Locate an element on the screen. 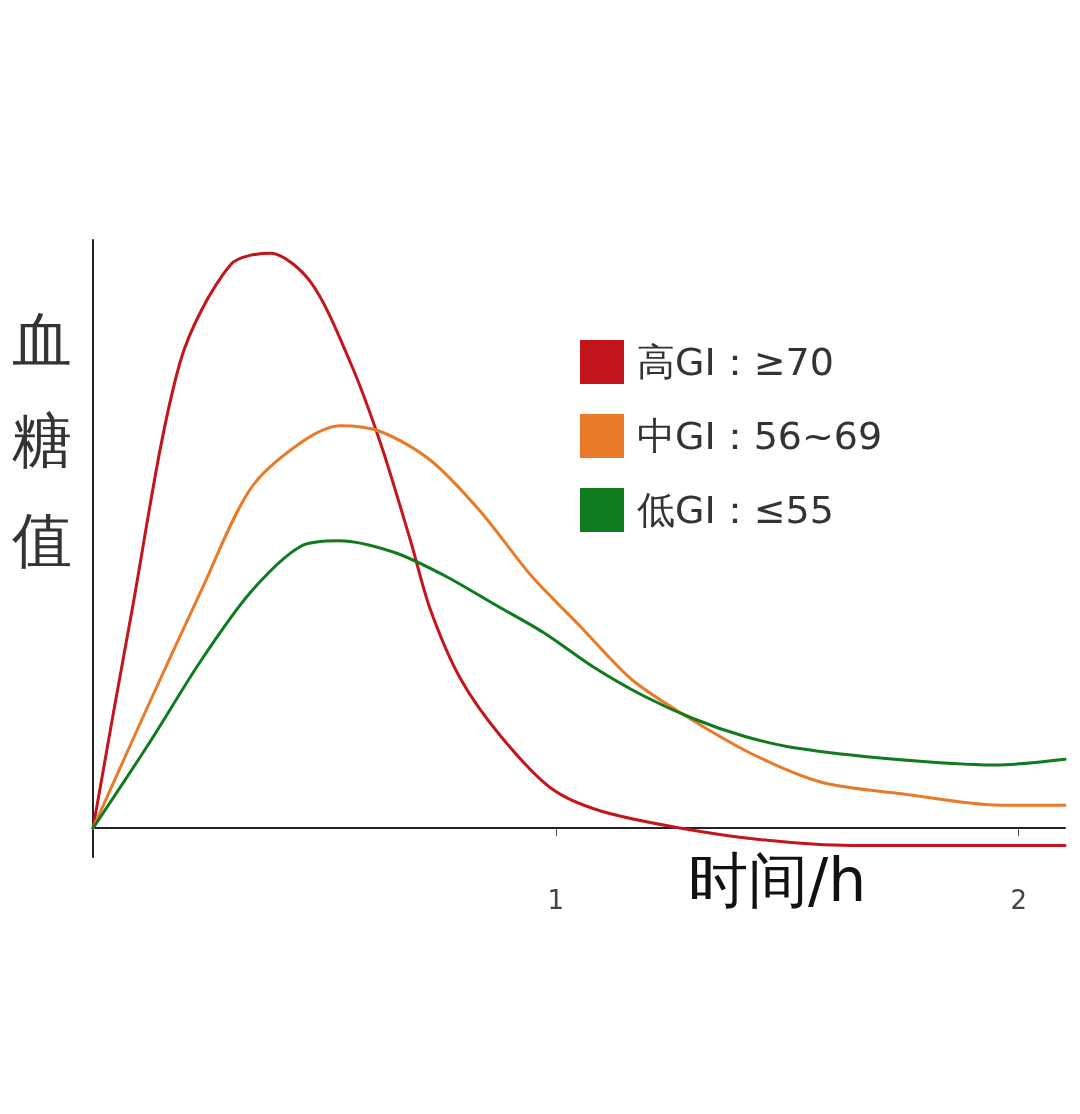 This screenshot has width=1080, height=1114. x-tick-label: 2 is located at coordinates (1018, 900).